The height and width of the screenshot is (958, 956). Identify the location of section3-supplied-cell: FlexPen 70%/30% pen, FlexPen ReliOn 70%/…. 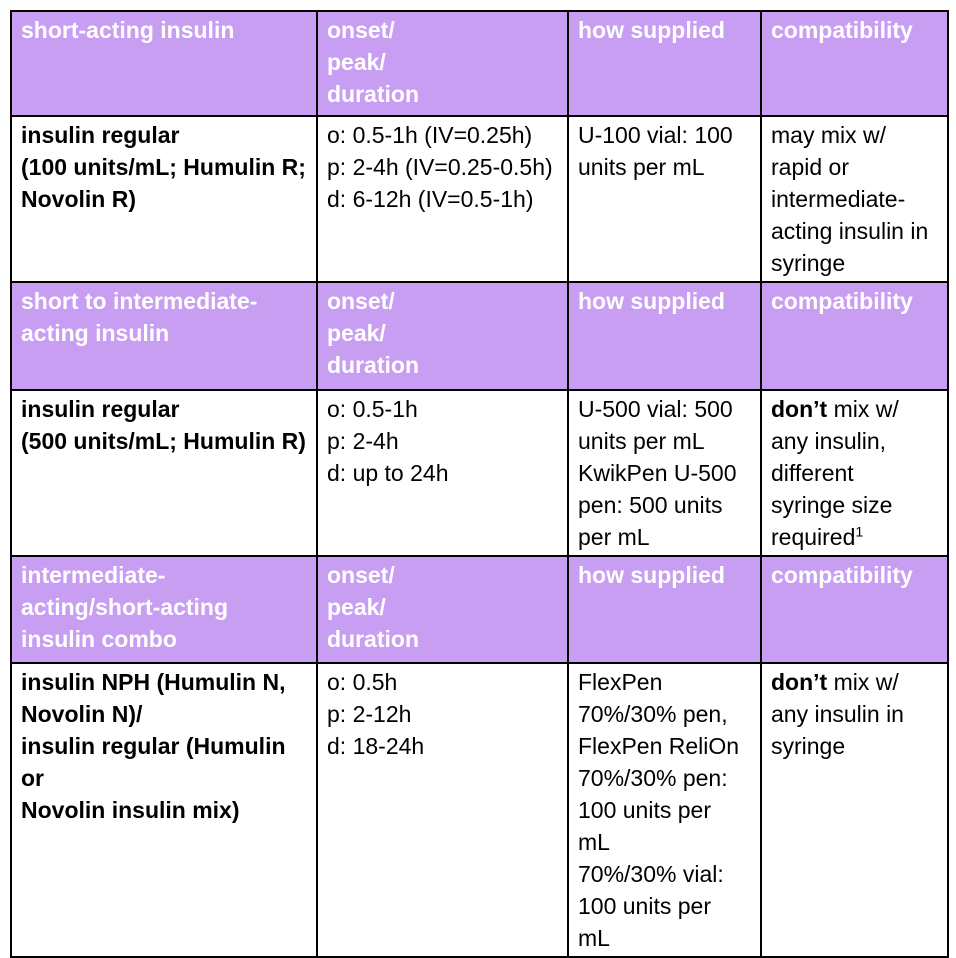
(664, 810).